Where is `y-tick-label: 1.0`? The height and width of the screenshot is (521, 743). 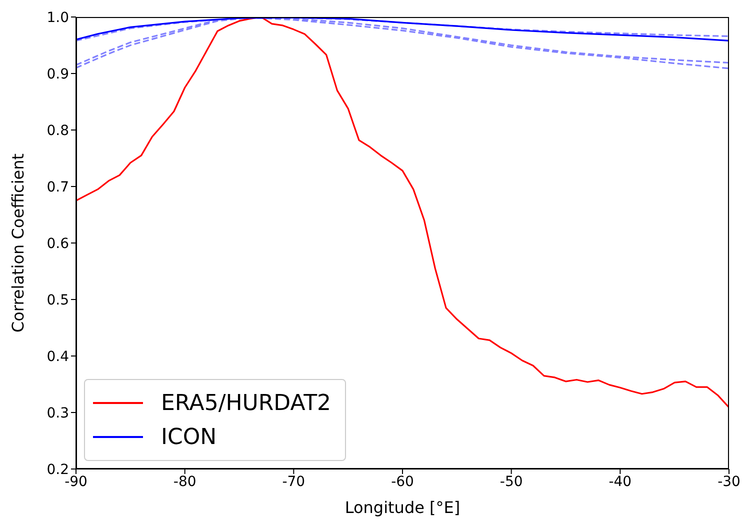 y-tick-label: 1.0 is located at coordinates (57, 18).